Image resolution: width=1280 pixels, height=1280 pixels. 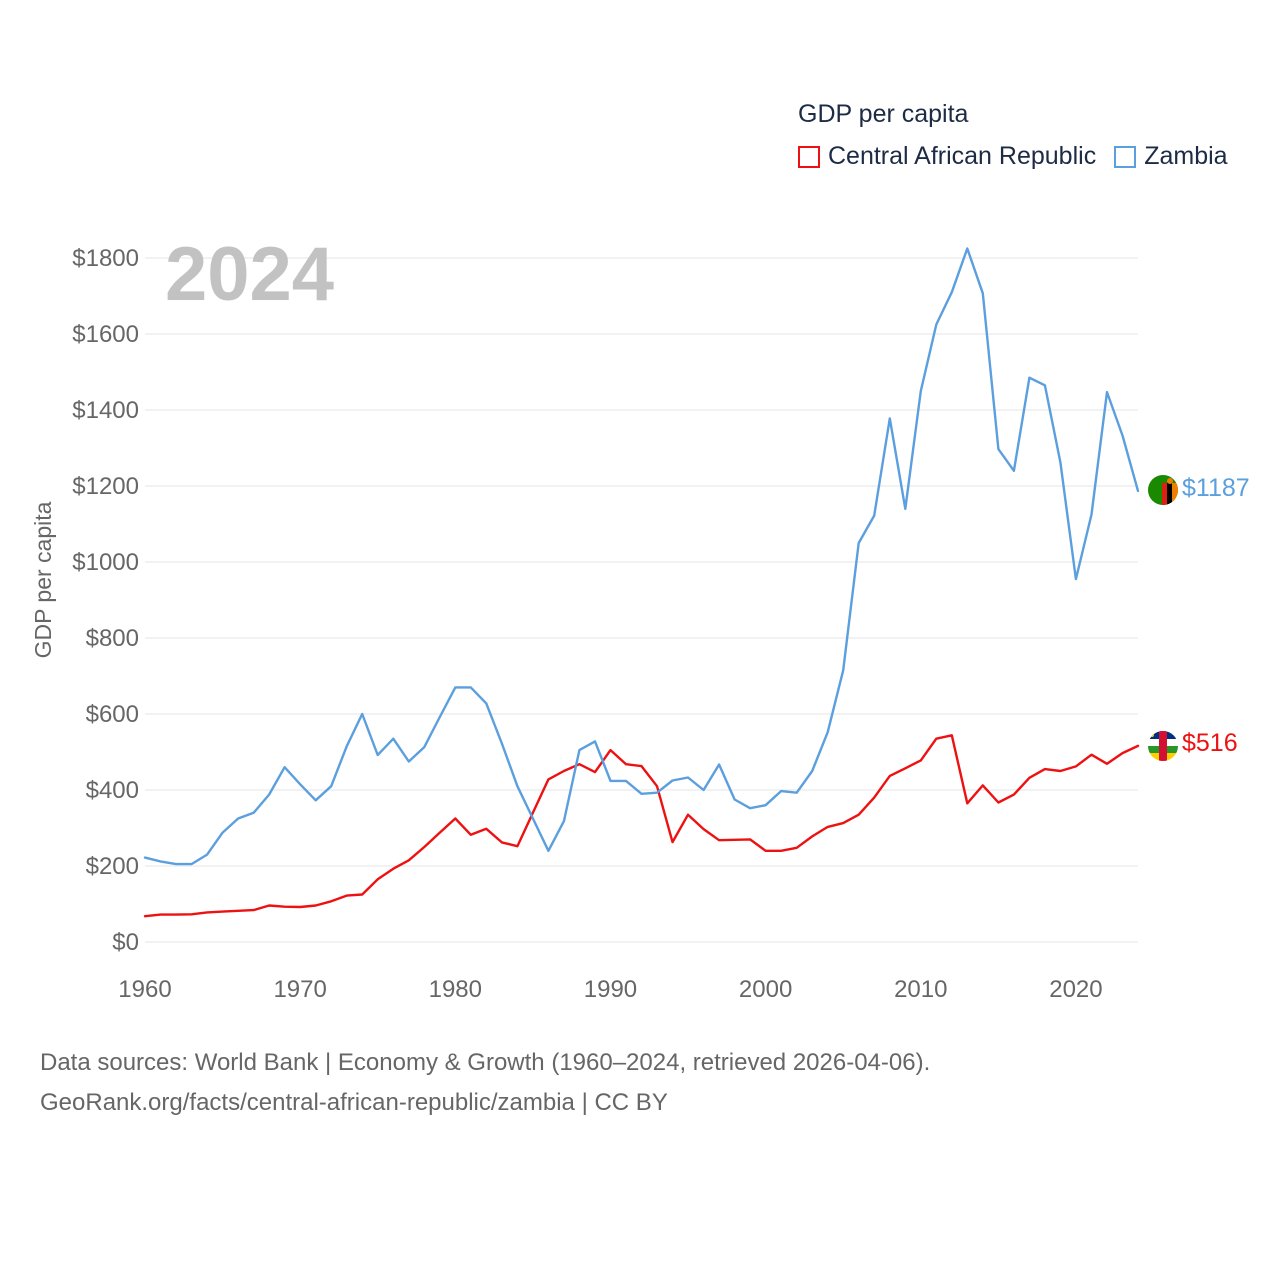 I want to click on zambia-flag-icon, so click(x=1163, y=490).